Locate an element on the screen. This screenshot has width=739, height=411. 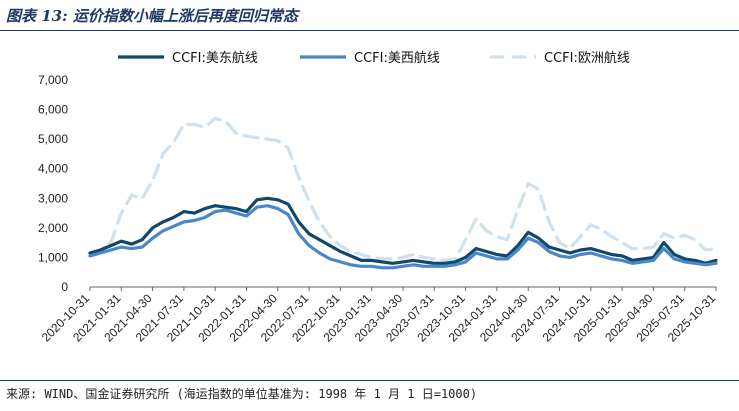
legend-label-3: CCFI:欧洲航线 is located at coordinates (587, 58).